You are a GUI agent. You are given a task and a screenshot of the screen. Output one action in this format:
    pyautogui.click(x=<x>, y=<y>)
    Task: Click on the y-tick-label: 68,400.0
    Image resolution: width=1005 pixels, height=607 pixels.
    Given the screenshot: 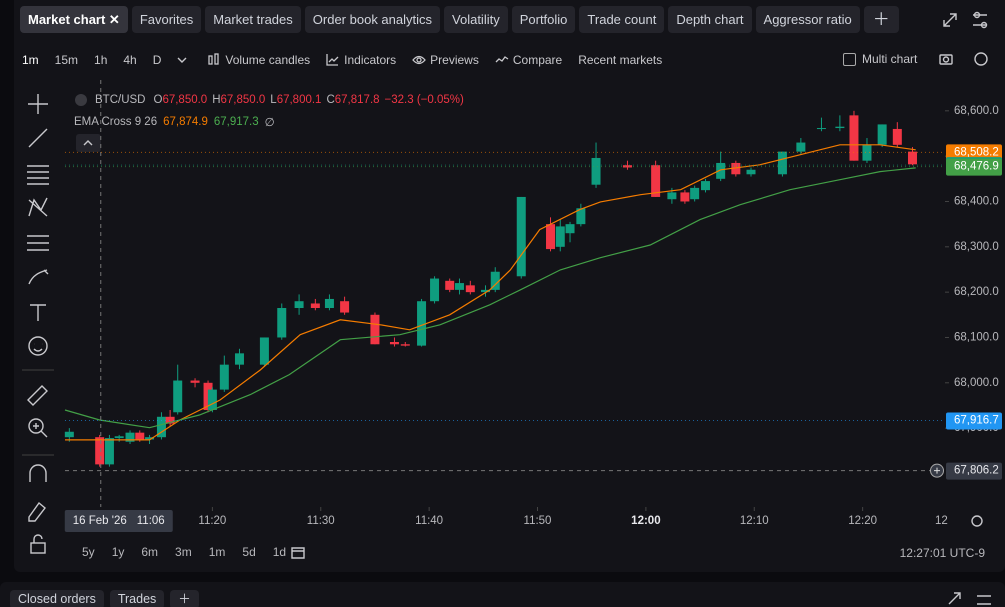 What is the action you would take?
    pyautogui.click(x=976, y=202)
    